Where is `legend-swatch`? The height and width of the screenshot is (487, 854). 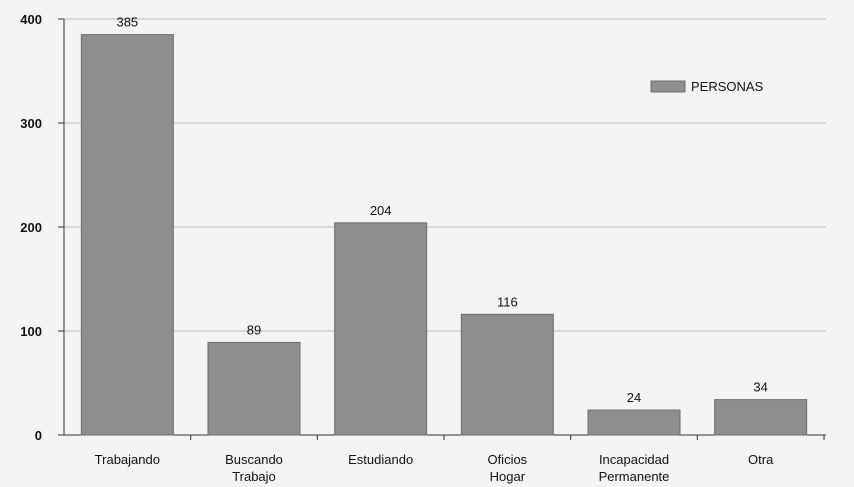
legend-swatch is located at coordinates (668, 86).